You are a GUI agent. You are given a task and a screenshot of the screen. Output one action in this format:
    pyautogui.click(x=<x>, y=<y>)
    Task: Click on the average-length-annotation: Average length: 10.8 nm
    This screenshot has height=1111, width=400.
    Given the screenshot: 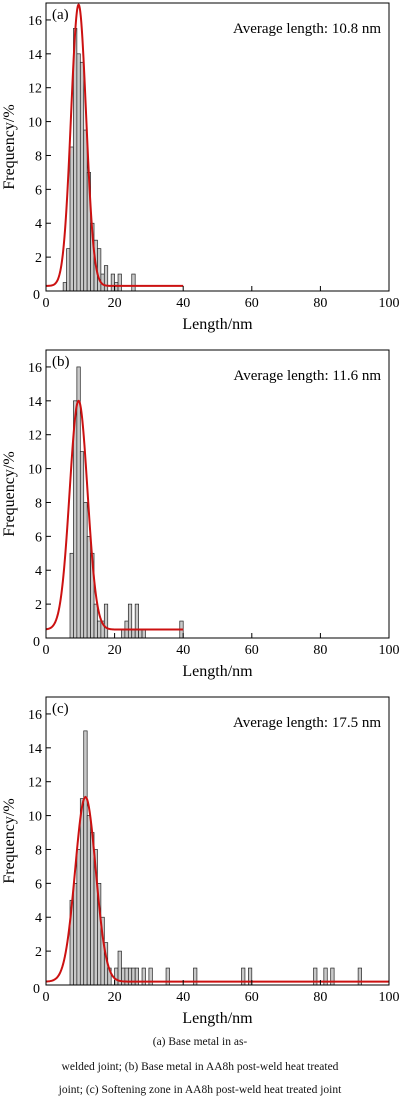 What is the action you would take?
    pyautogui.click(x=307, y=29)
    